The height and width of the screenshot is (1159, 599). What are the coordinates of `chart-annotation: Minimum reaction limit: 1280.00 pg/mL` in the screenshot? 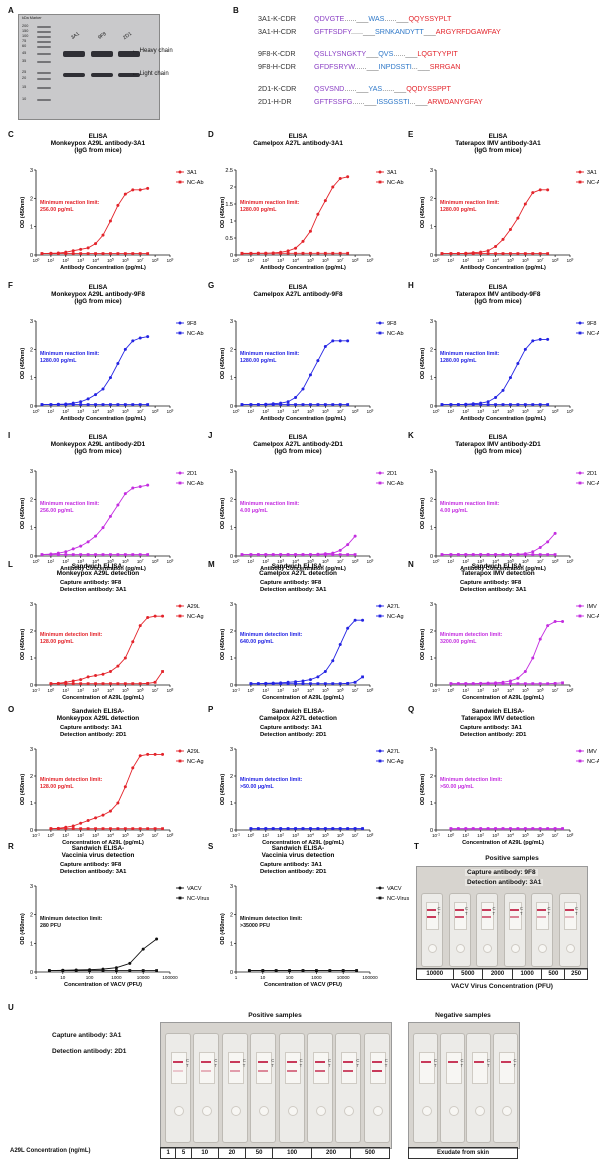 It's located at (470, 357).